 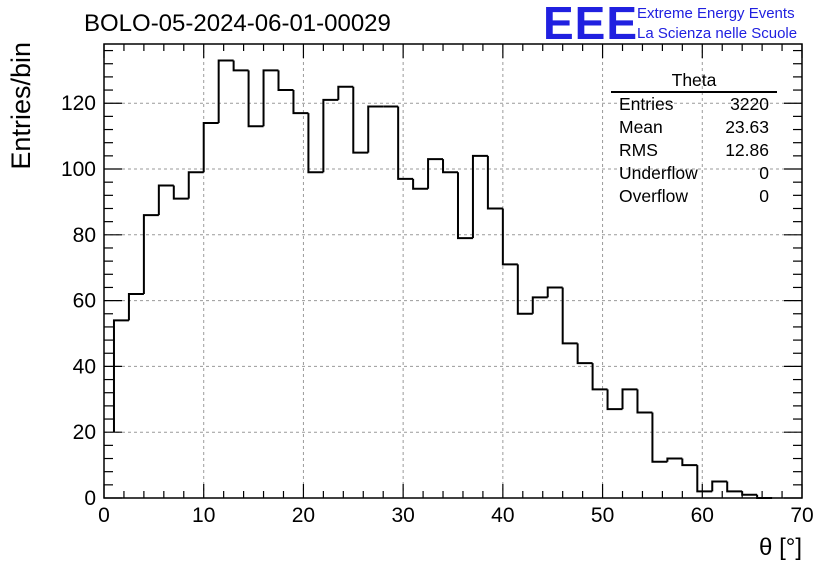 I want to click on stats-row-rms: RMS 12.86, so click(x=694, y=150).